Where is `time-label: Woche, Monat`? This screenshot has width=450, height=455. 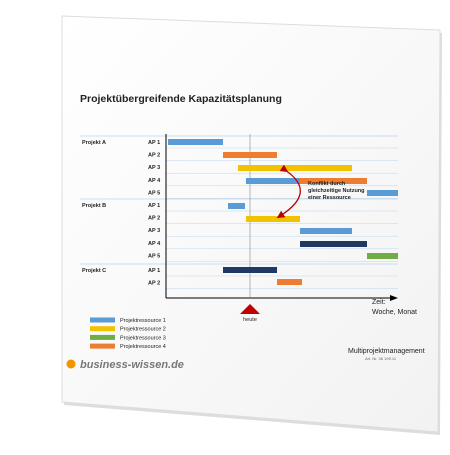
time-label: Woche, Monat is located at coordinates (394, 312).